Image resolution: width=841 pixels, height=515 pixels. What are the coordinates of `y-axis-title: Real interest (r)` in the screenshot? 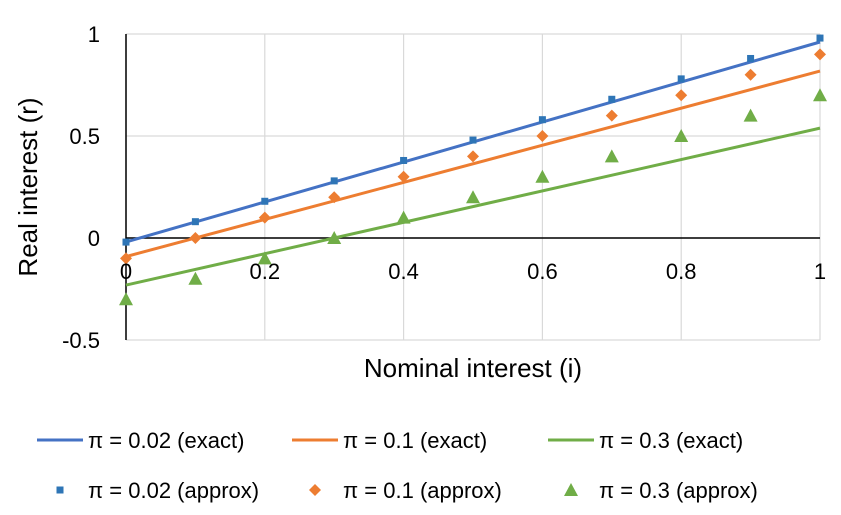 It's located at (28, 186).